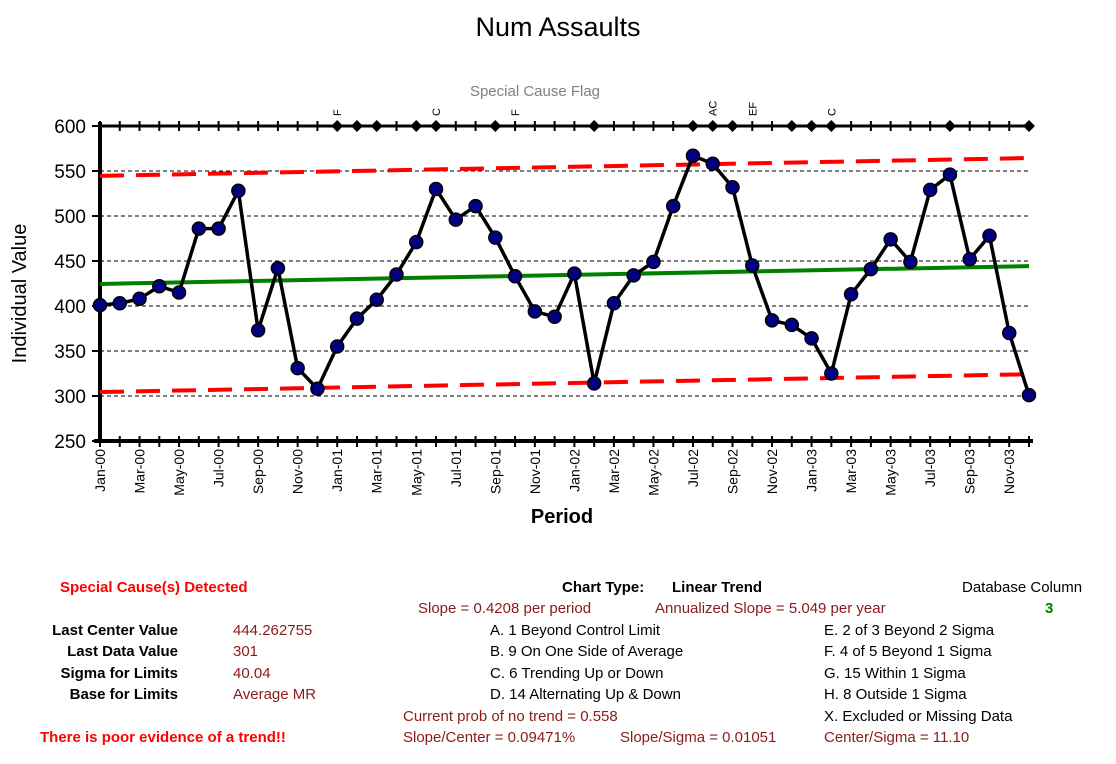  I want to click on x-tick-label: May-02, so click(653, 472).